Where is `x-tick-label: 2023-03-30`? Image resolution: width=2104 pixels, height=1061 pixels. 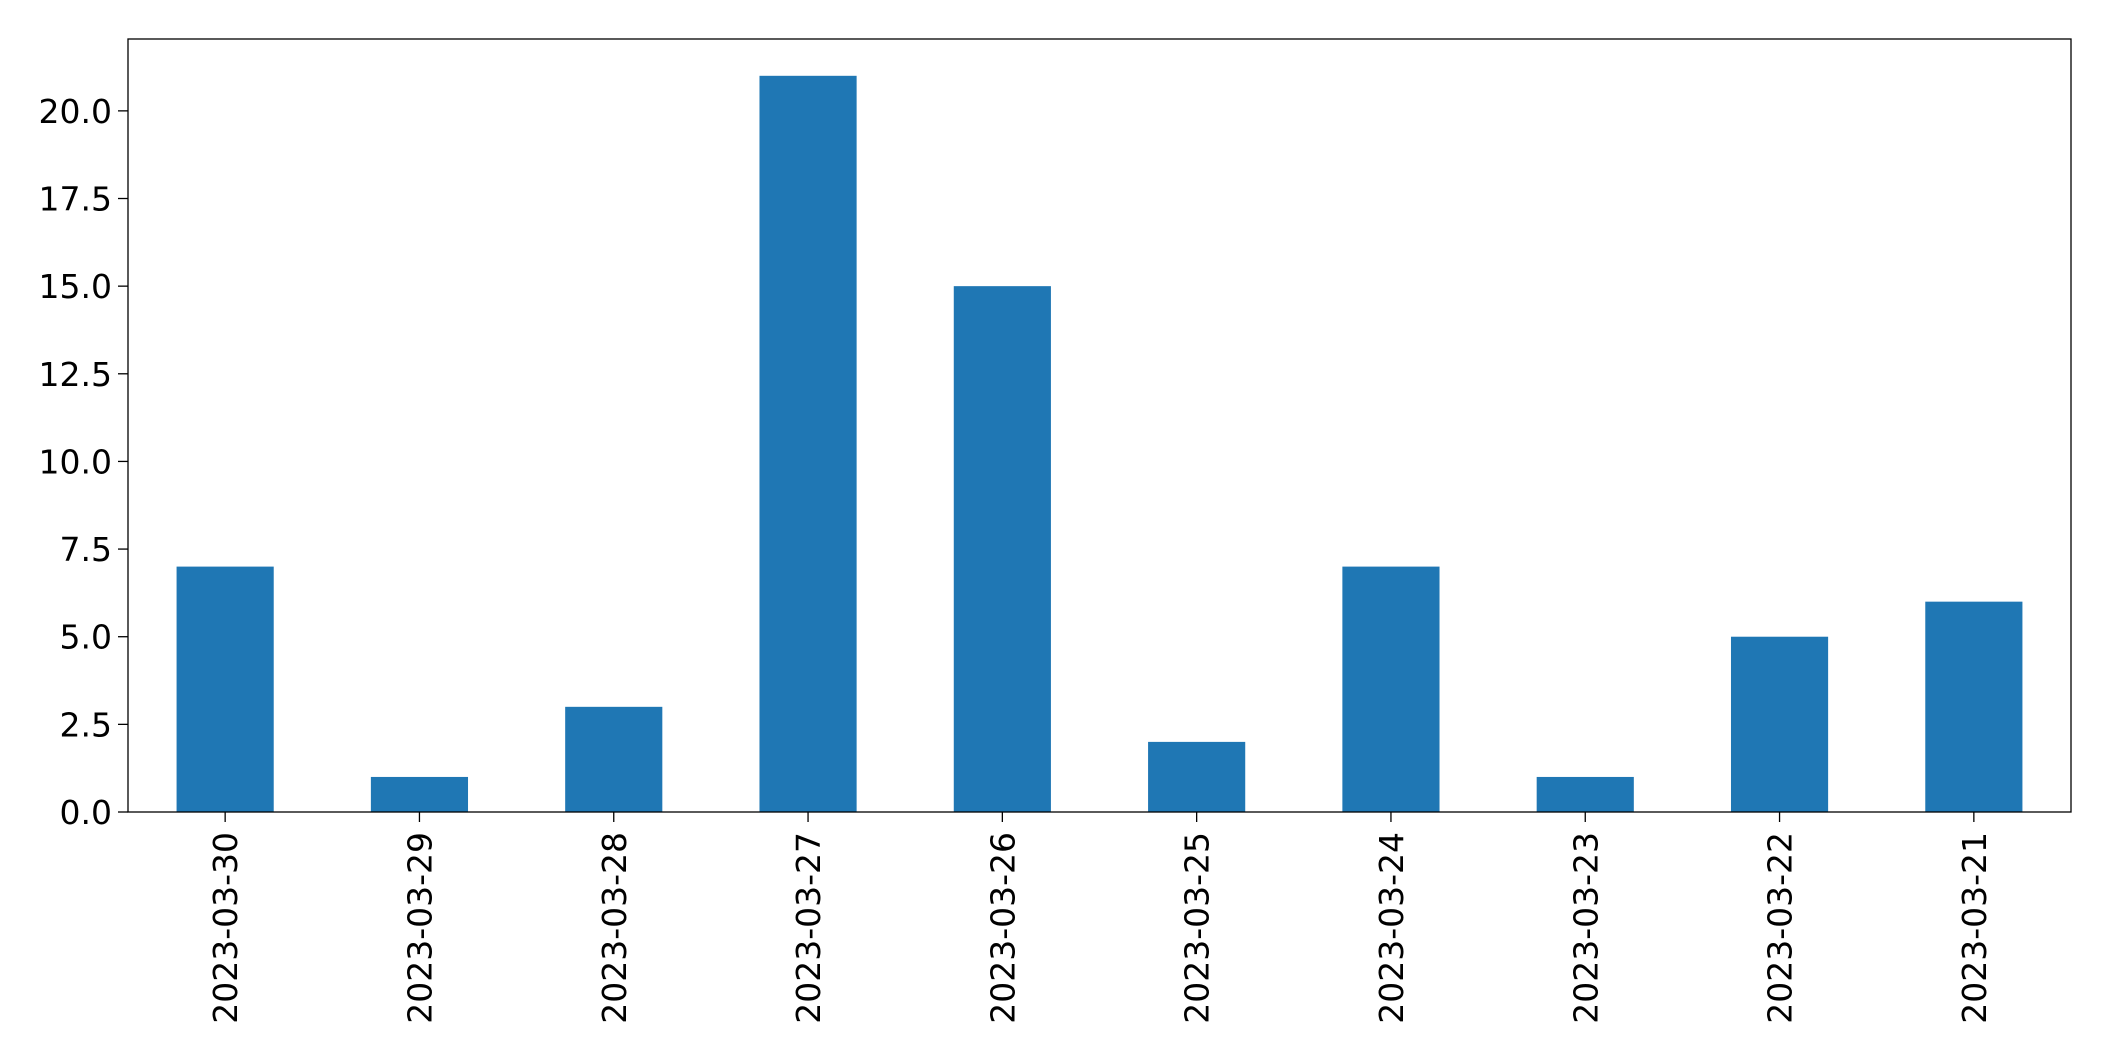 x-tick-label: 2023-03-30 is located at coordinates (225, 928).